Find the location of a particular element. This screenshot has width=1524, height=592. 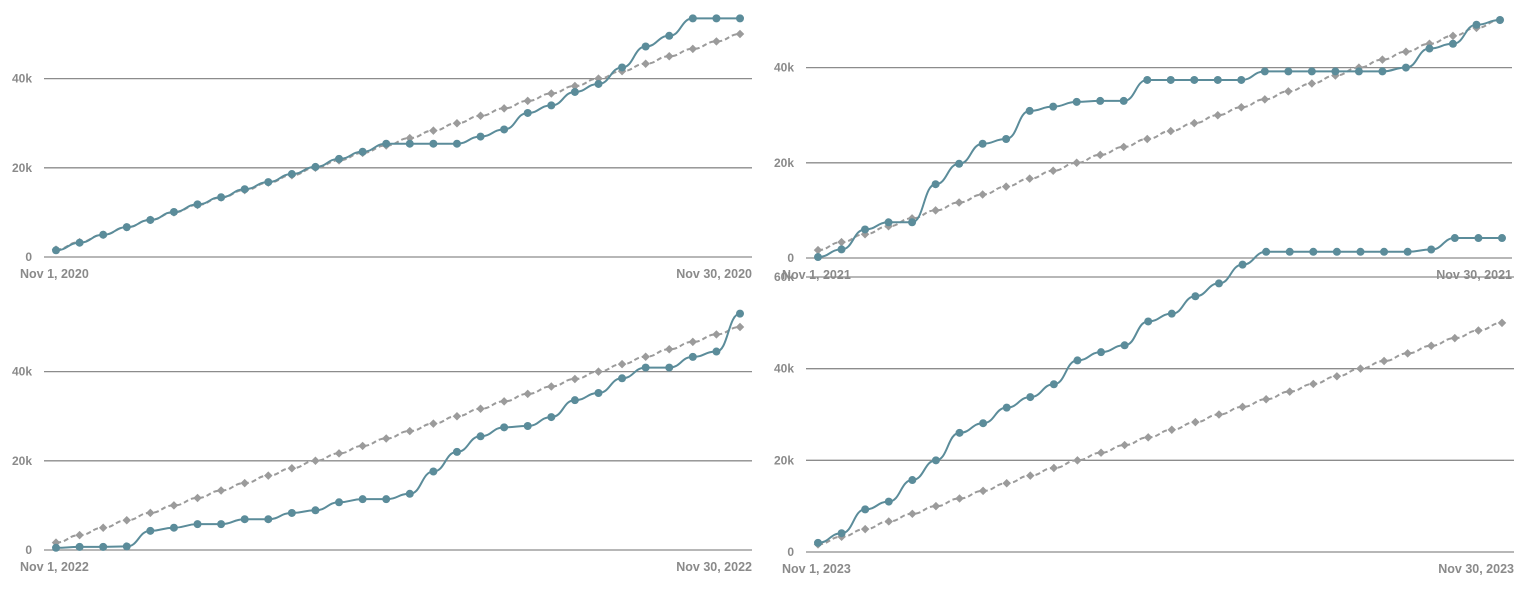

x-start-label: Nov 1, 2022 is located at coordinates (54, 567).